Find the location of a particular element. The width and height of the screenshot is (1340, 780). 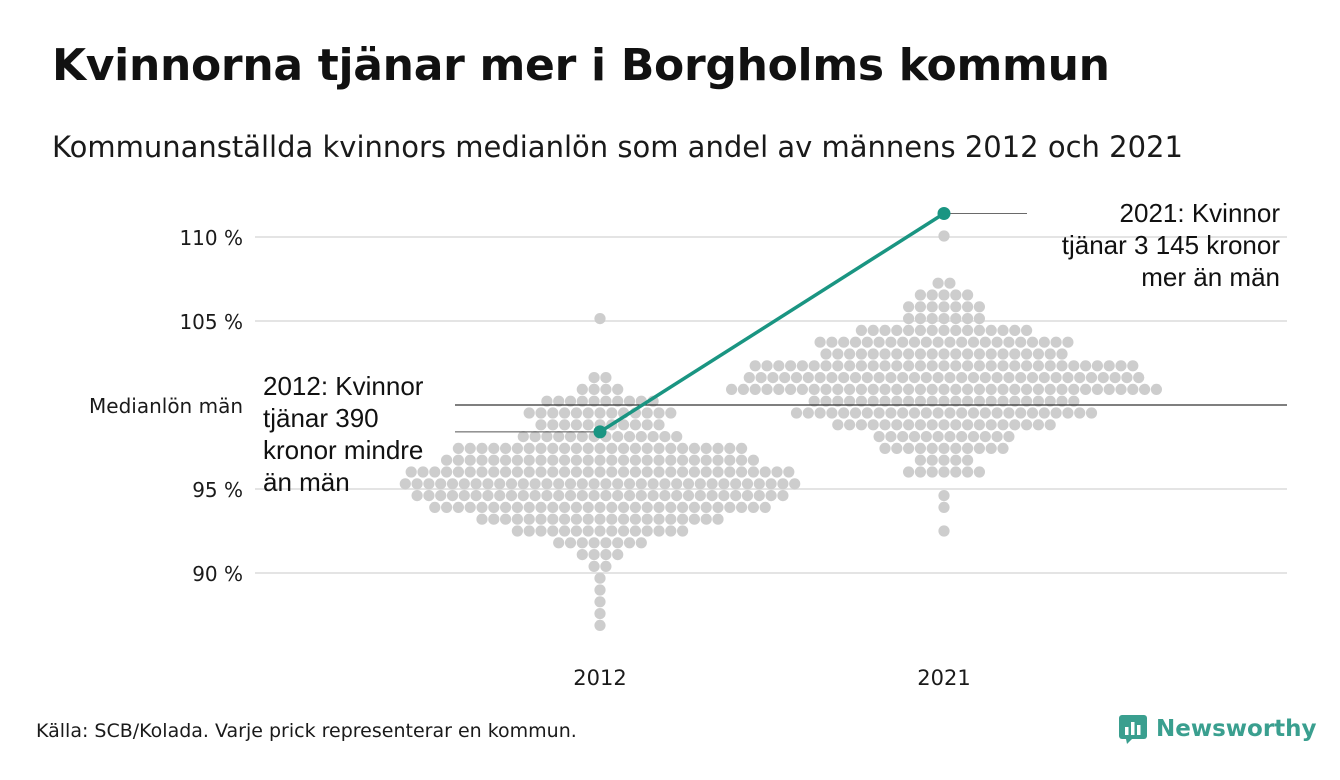

brand-logo: Newsworthy is located at coordinates (1217, 729).